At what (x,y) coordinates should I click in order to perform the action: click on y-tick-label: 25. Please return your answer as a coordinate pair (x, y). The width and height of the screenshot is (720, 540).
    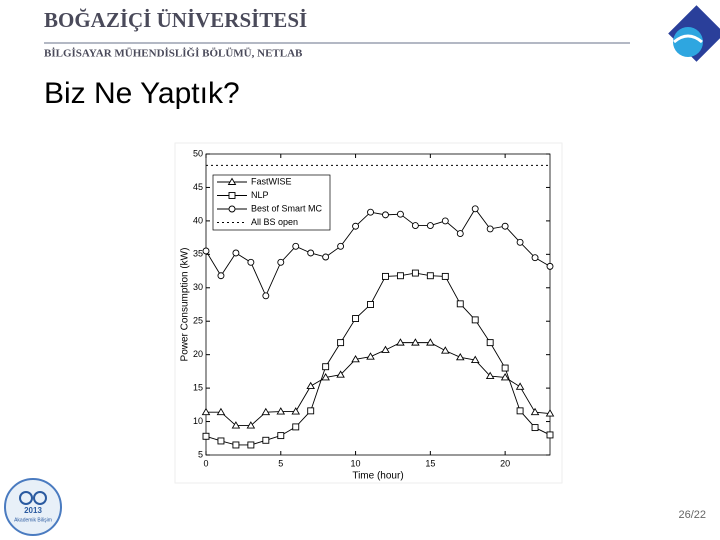
    Looking at the image, I should click on (198, 321).